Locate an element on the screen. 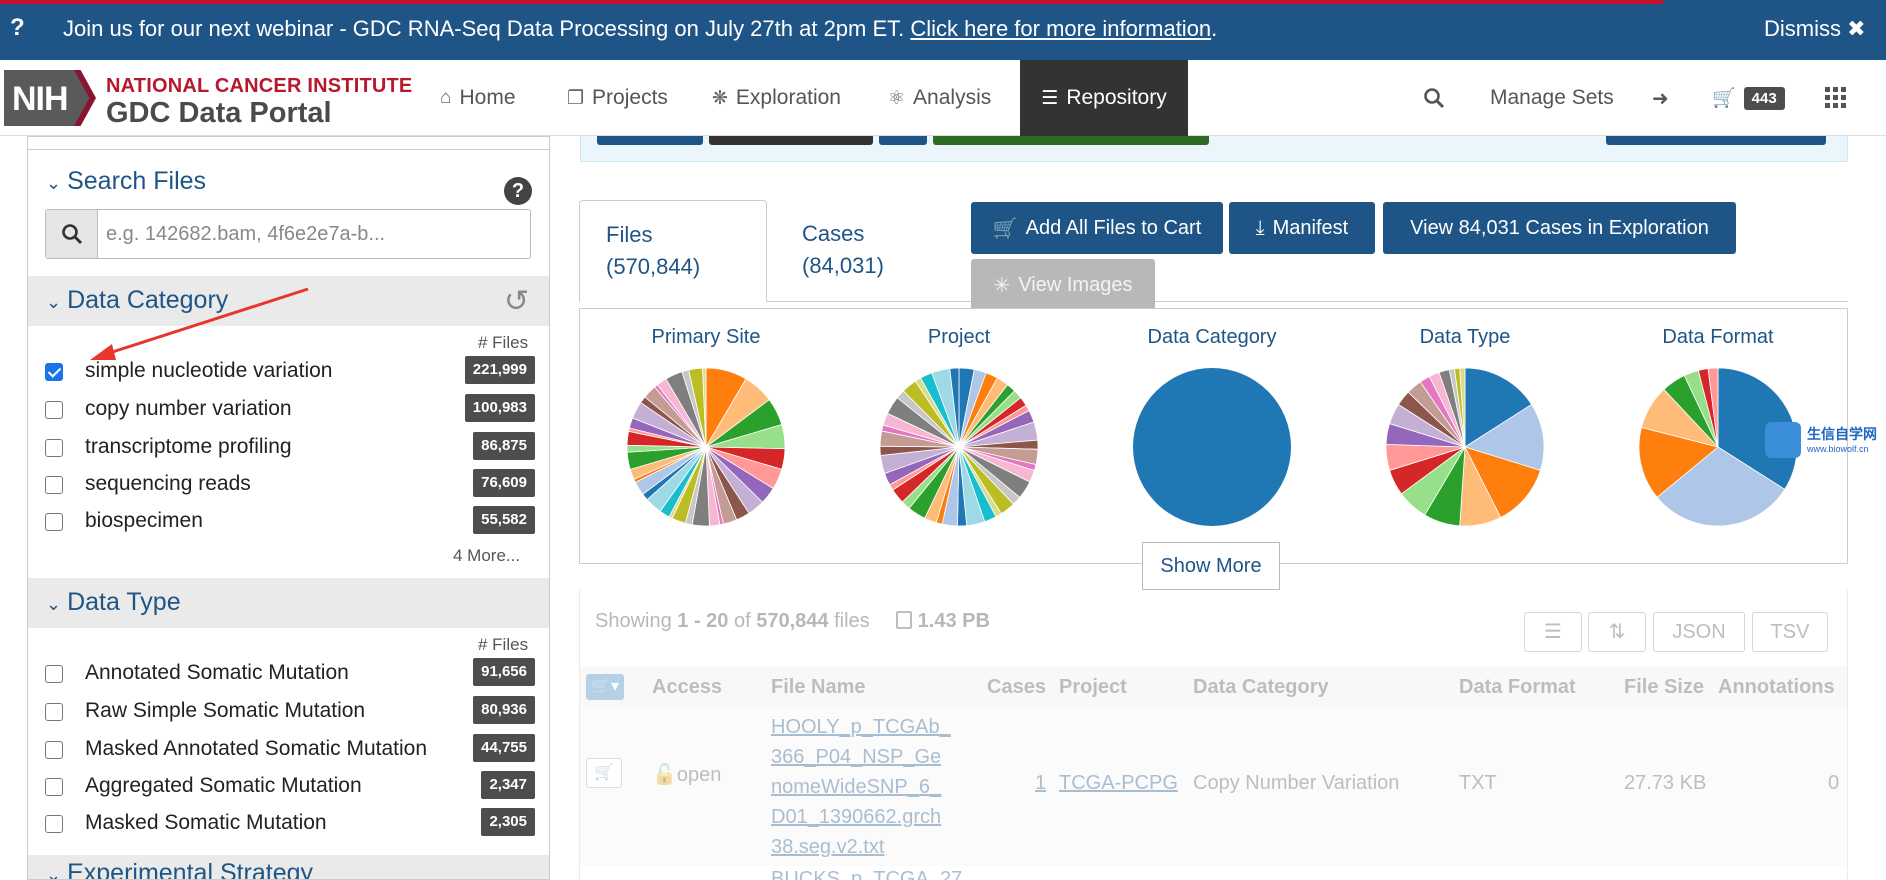  search-button is located at coordinates (72, 234).